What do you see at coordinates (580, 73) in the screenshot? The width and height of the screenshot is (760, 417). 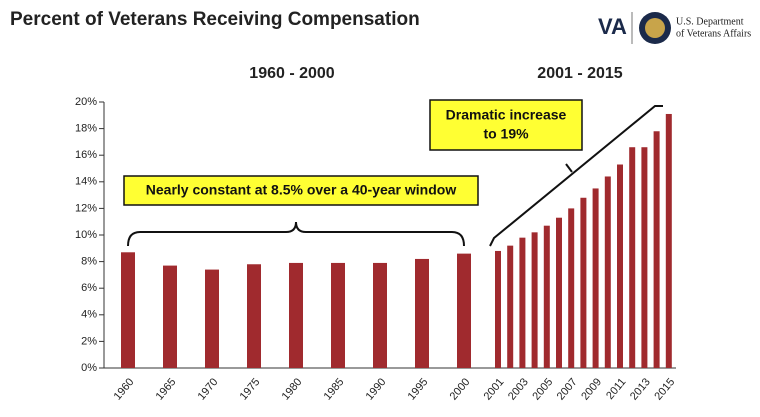 I see `period-label: 2001 - 2015` at bounding box center [580, 73].